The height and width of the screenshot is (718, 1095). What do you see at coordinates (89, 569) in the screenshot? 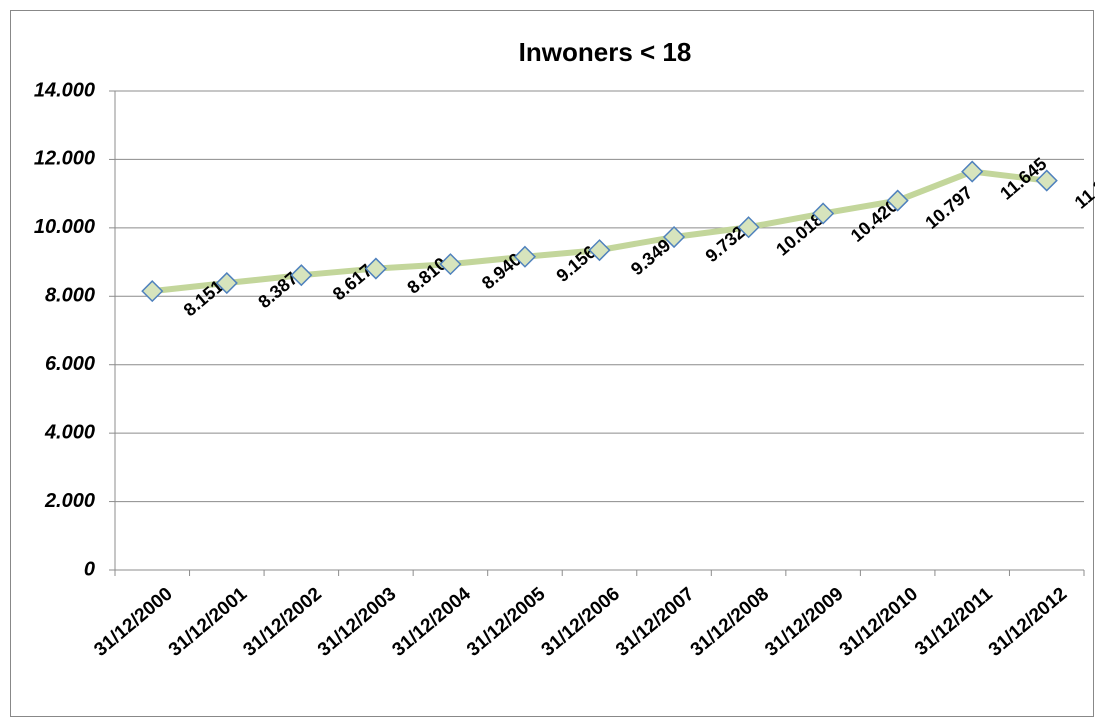
I see `y-tick-label: 0` at bounding box center [89, 569].